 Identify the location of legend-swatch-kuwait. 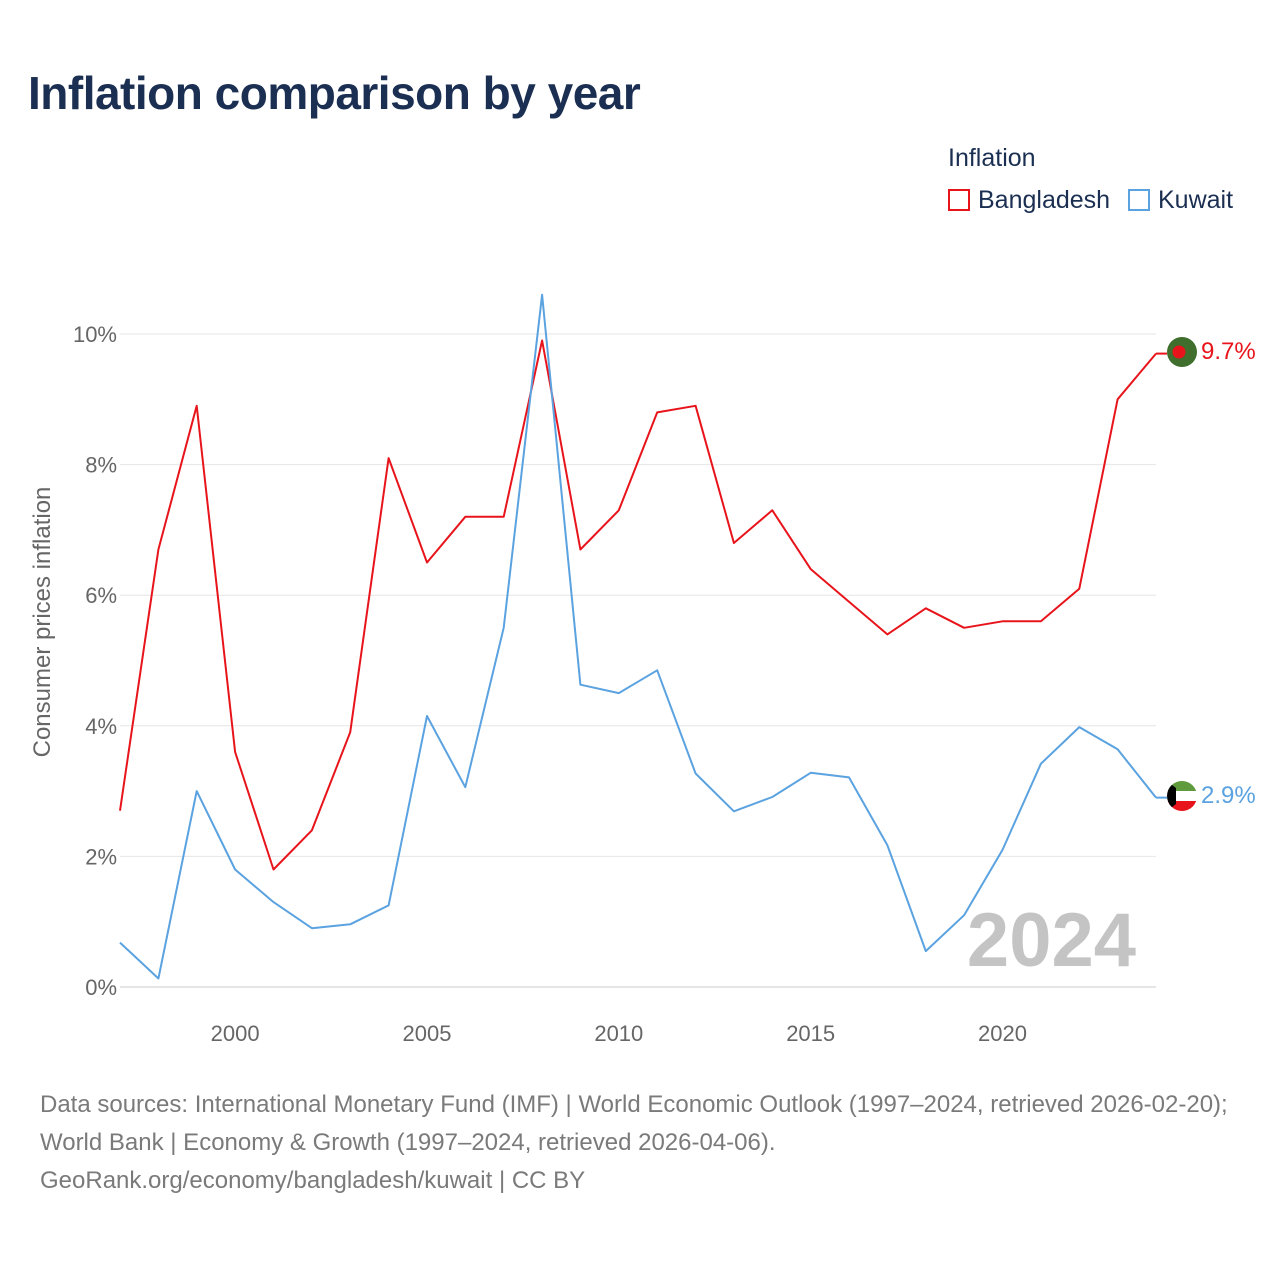
(1139, 200).